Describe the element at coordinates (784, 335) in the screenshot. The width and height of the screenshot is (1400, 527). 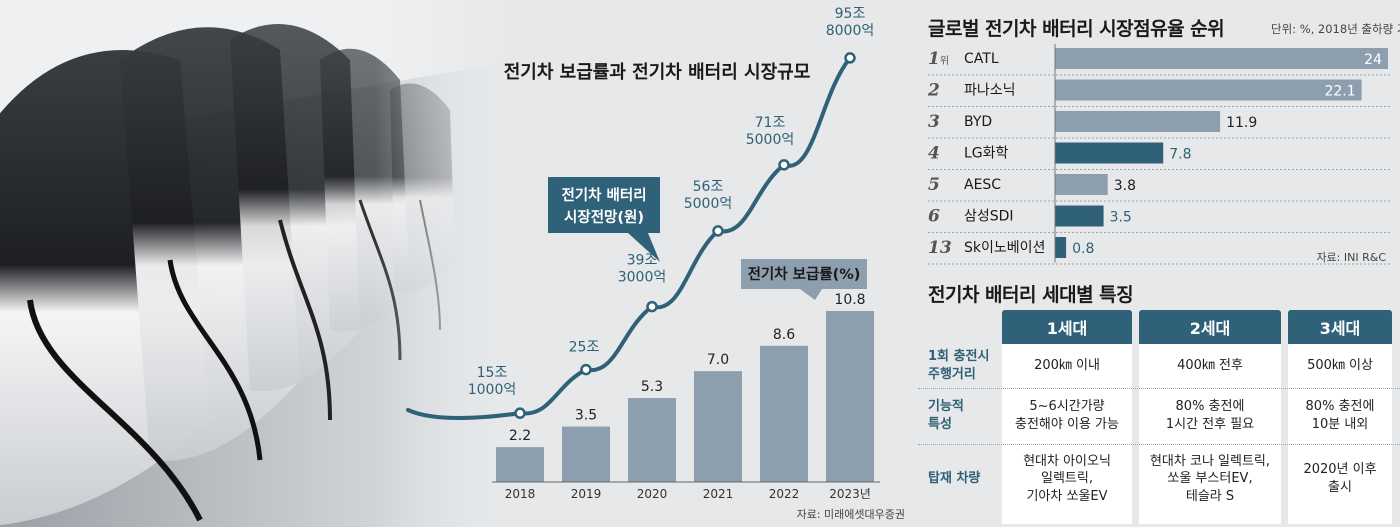
I see `bar-value-label: 8.6` at that location.